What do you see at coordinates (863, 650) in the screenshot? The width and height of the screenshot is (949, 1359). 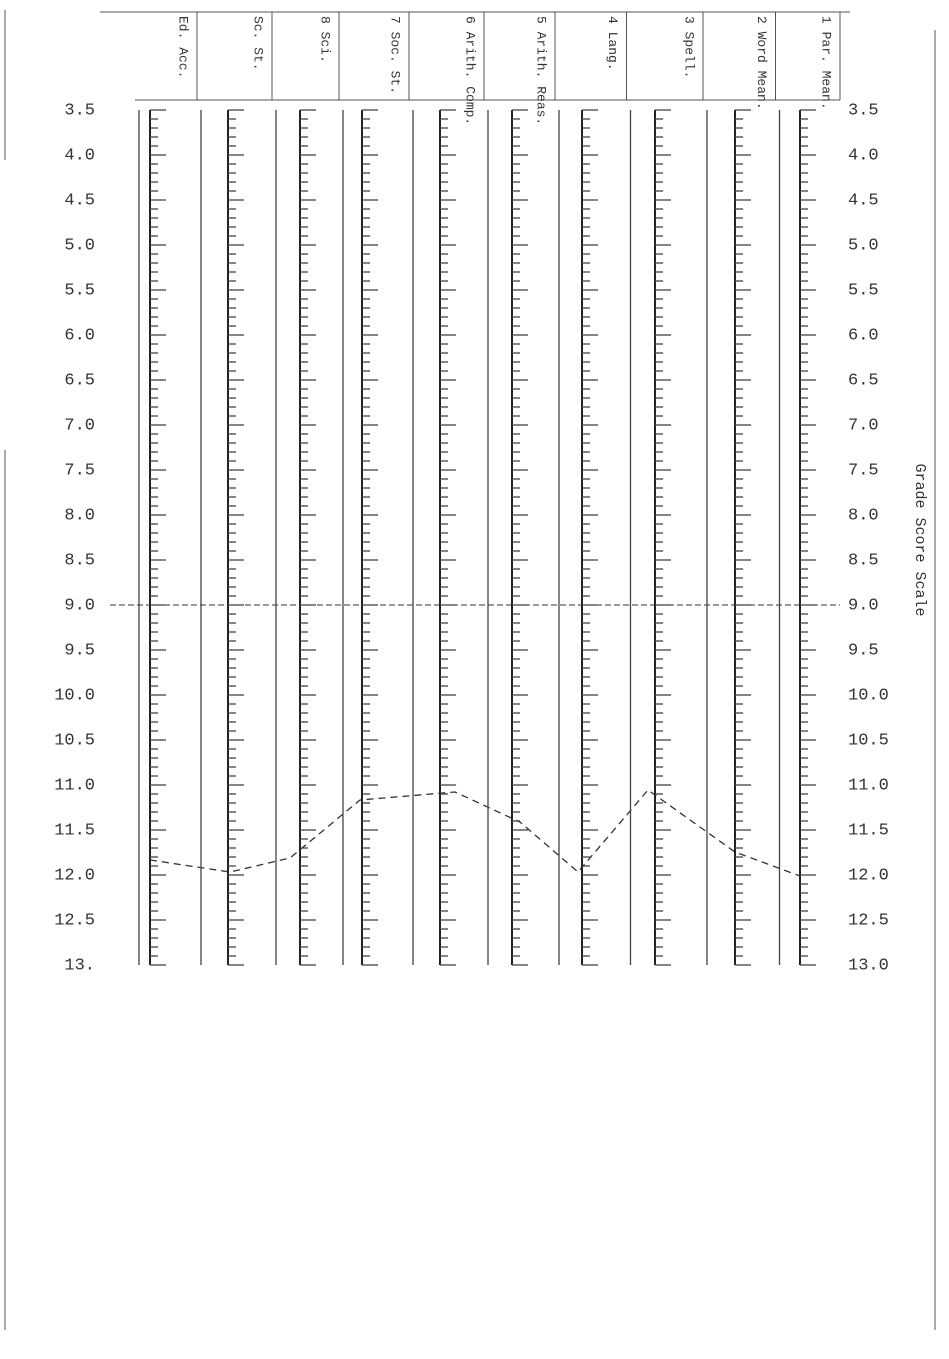 I see `right-scale-label: 9.5` at bounding box center [863, 650].